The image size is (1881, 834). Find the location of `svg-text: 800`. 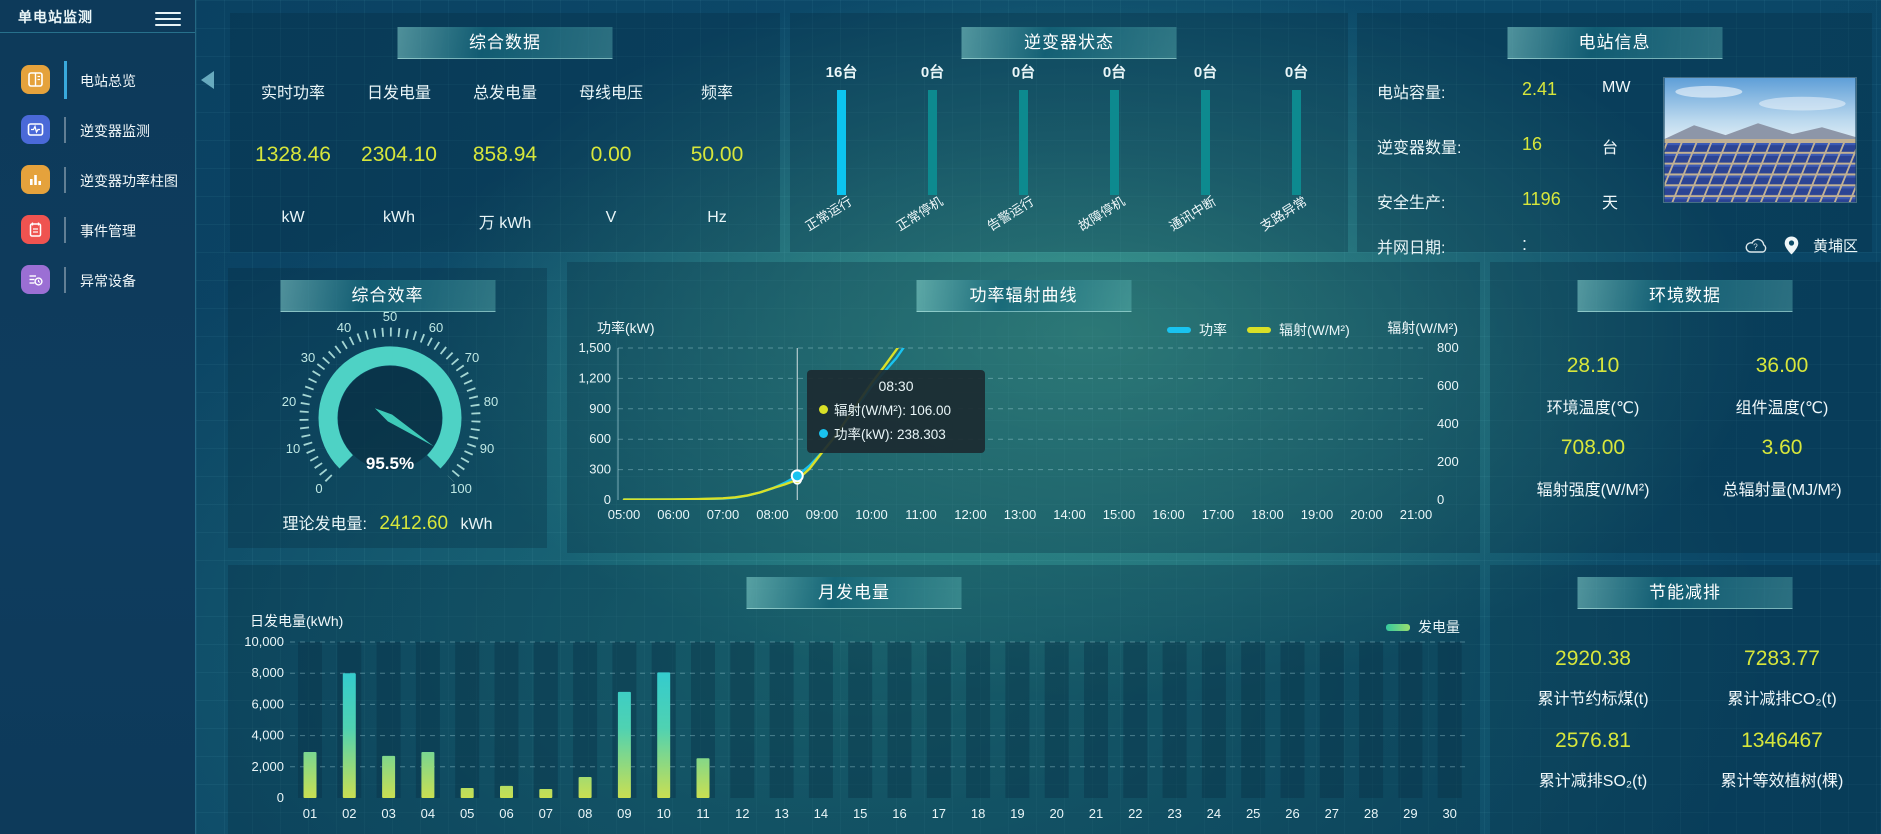

svg-text: 800 is located at coordinates (1448, 347).